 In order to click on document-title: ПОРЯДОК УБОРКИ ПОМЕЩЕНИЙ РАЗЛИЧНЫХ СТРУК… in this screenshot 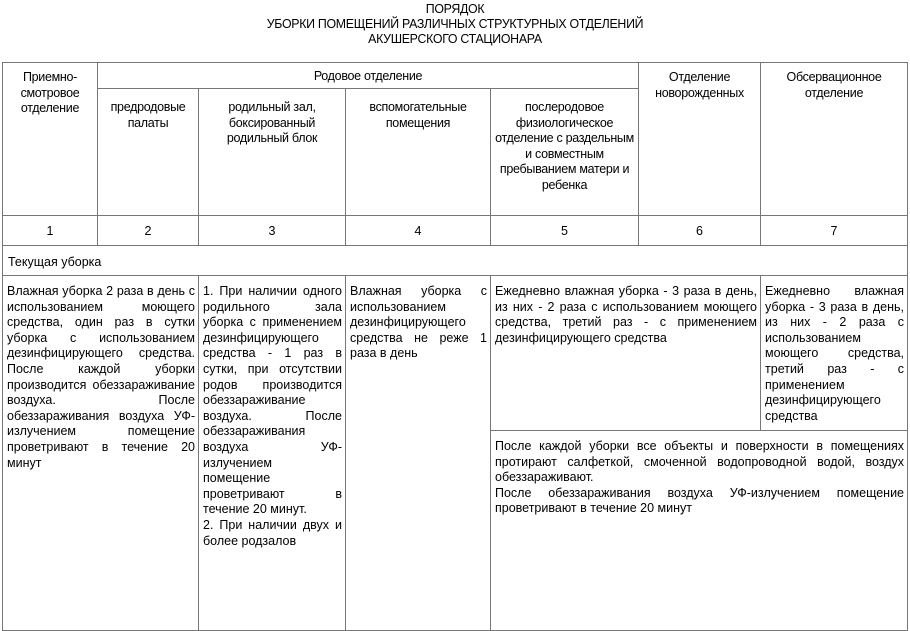, I will do `click(455, 23)`.